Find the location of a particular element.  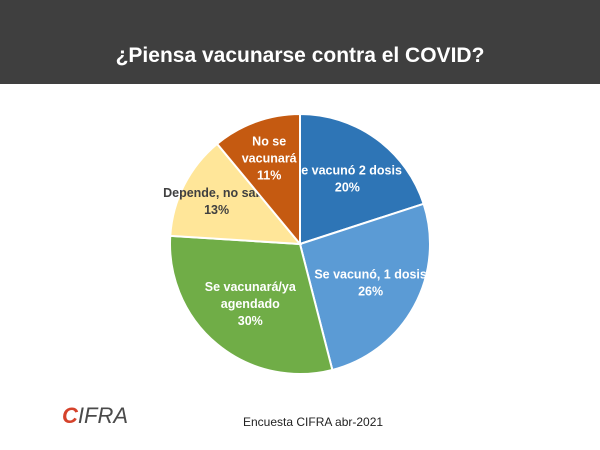

slice-value-label: 11% is located at coordinates (269, 175).